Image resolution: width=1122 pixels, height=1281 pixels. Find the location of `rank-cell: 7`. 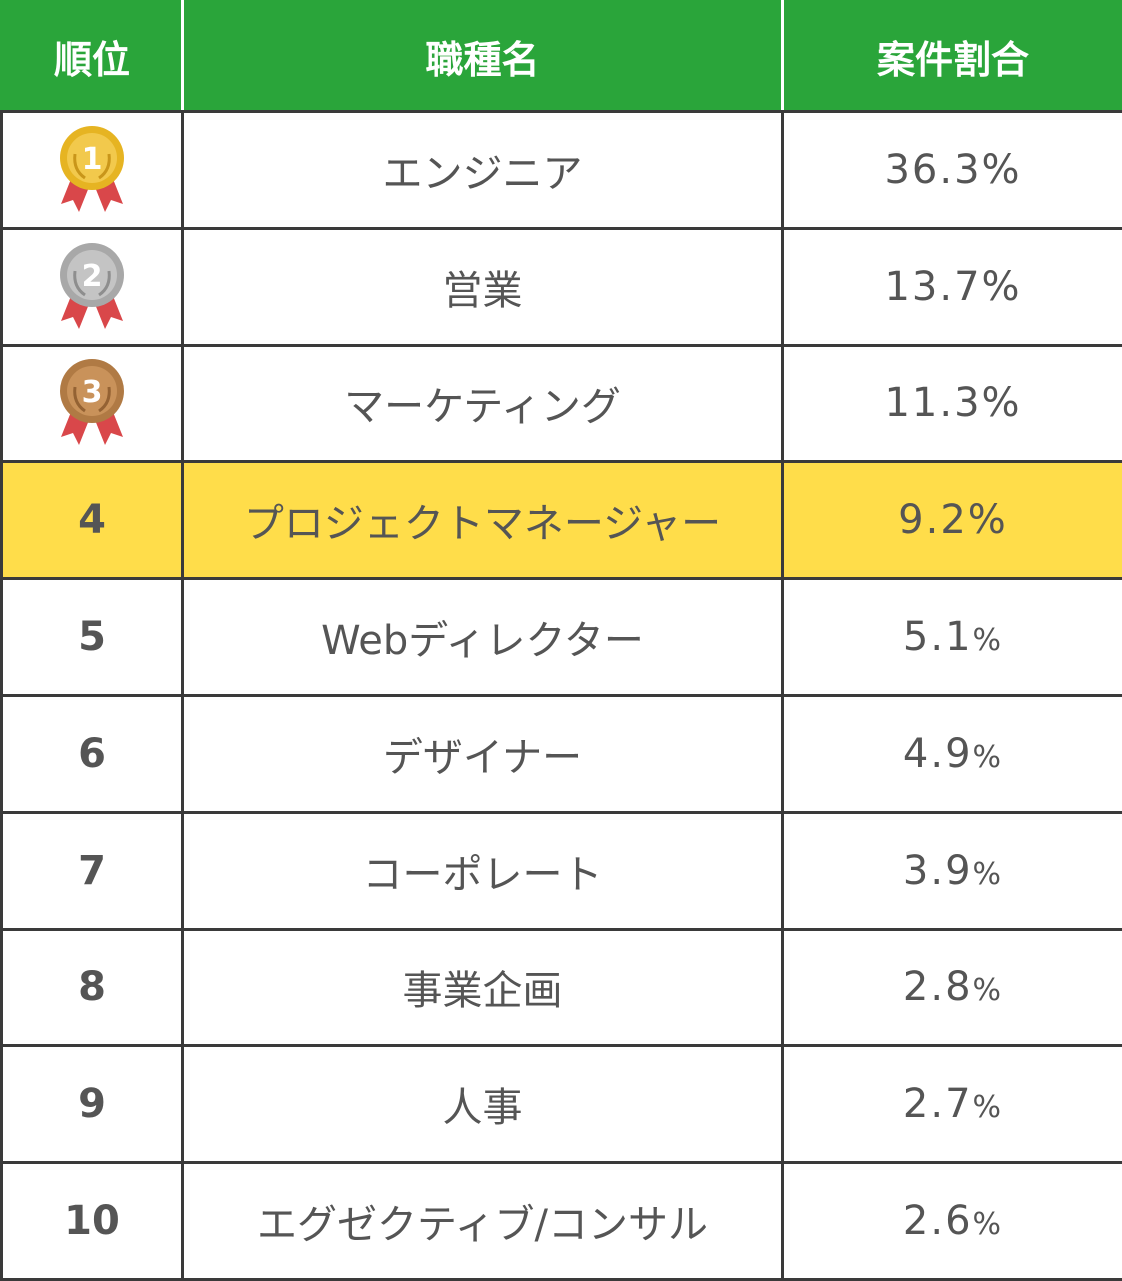

rank-cell: 7 is located at coordinates (92, 870).